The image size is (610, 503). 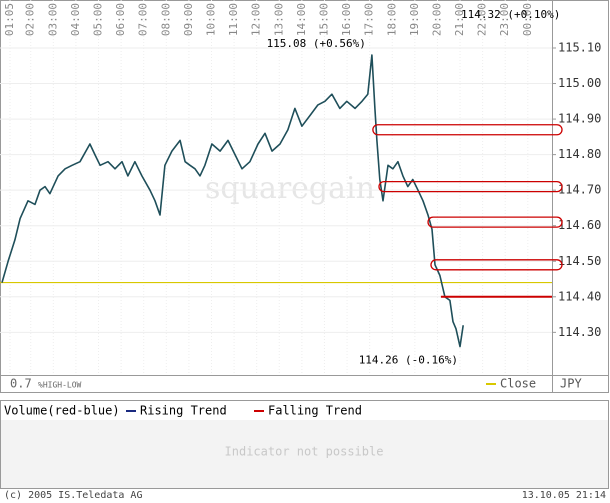 I want to click on footer-right: 13.10.05 21:14, so click(x=564, y=495).